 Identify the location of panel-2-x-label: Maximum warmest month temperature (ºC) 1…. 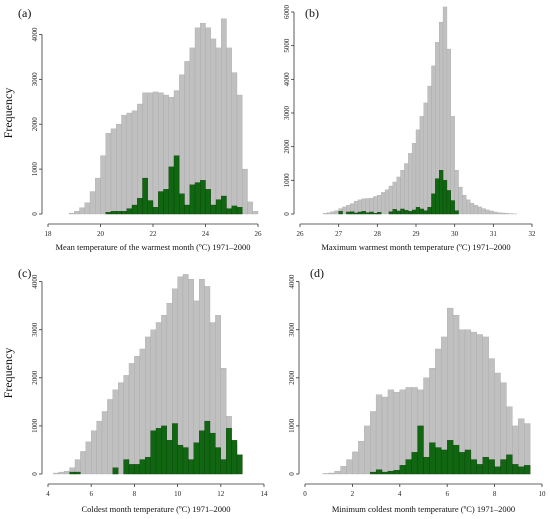
(415, 247).